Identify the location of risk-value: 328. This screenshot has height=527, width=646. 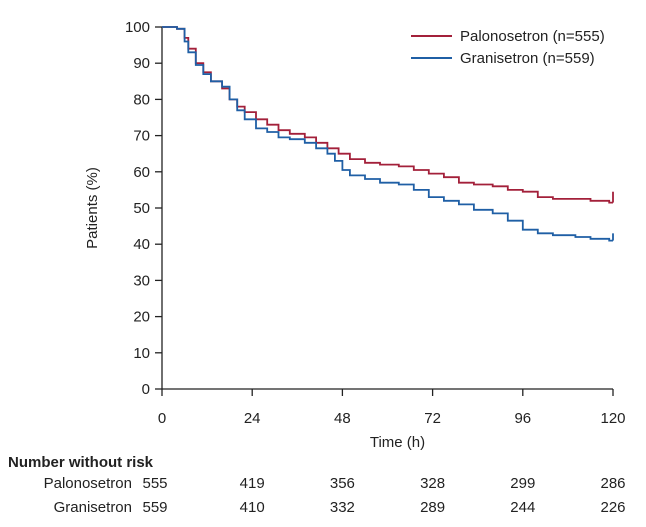
(432, 483).